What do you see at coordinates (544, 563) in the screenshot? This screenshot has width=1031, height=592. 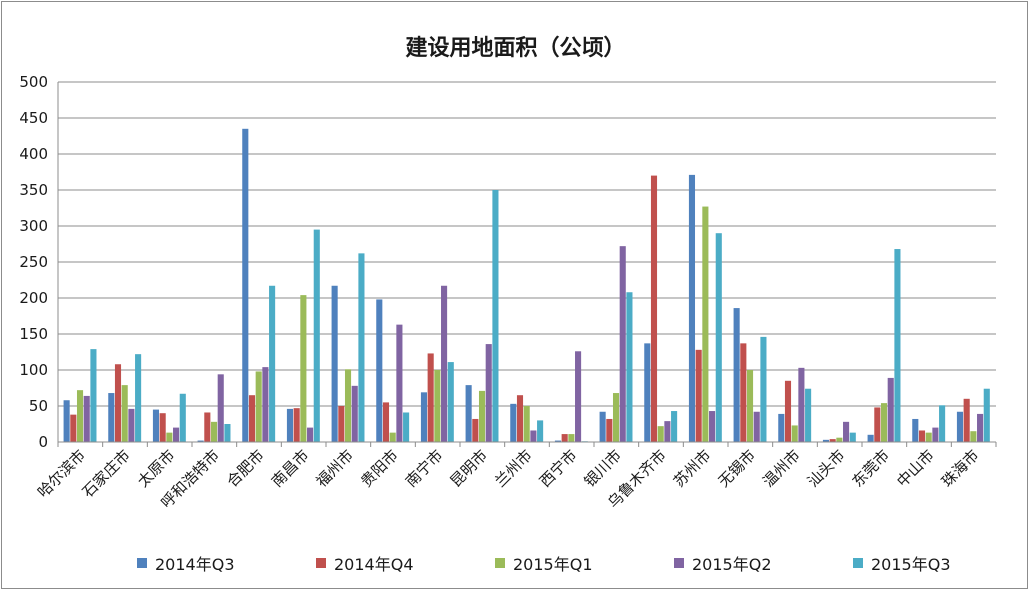 I see `legend-item: 2015年Q1` at bounding box center [544, 563].